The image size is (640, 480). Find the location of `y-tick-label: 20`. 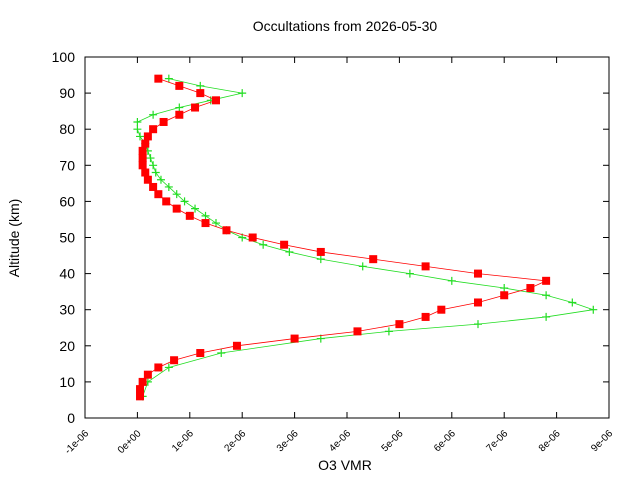

y-tick-label: 20 is located at coordinates (67, 346).